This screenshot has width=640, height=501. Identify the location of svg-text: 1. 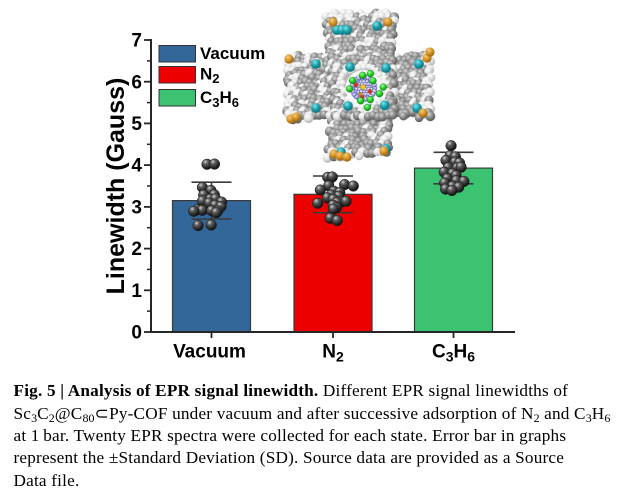
(136, 291).